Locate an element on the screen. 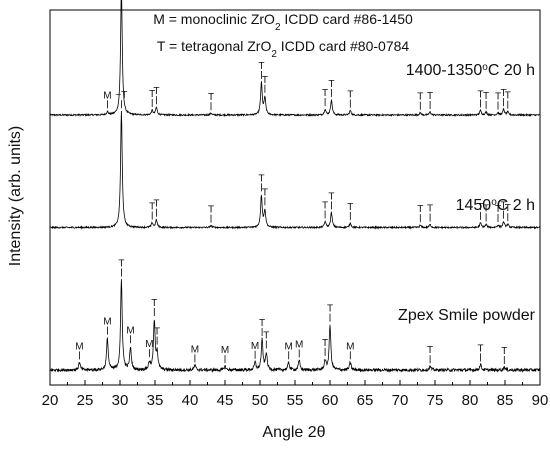 The width and height of the screenshot is (550, 449). x-tick-label: 20 is located at coordinates (50, 400).